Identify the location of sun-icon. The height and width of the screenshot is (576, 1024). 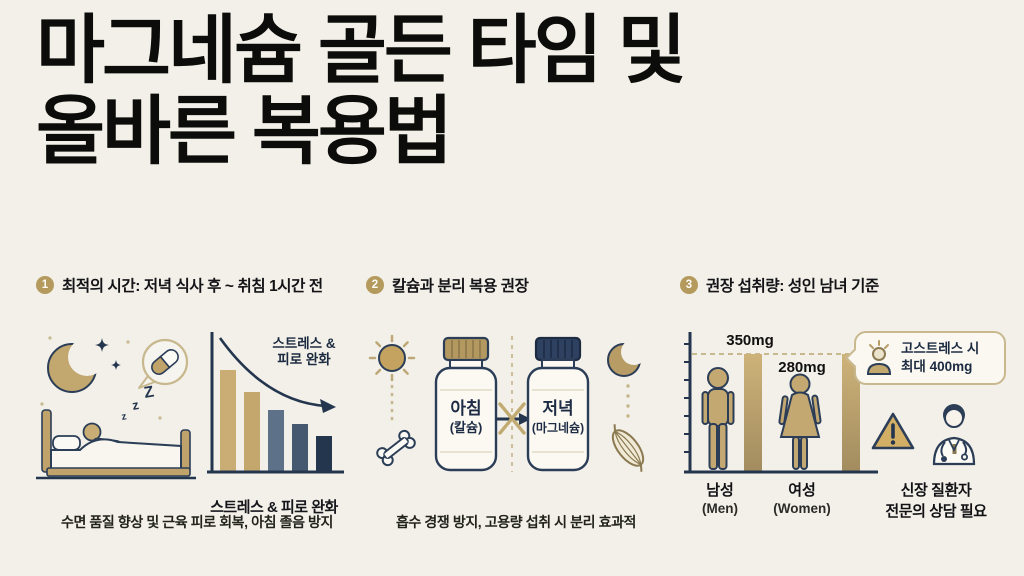
(392, 358).